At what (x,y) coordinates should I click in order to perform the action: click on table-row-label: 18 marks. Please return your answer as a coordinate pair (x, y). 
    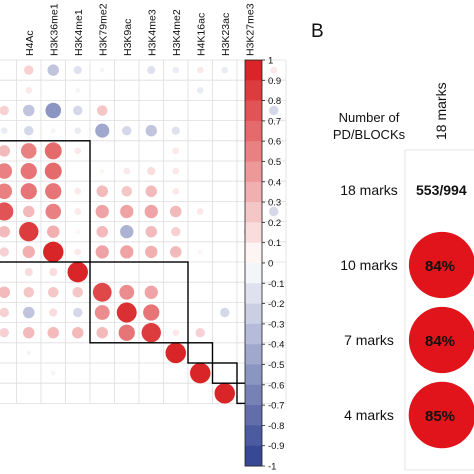
    Looking at the image, I should click on (369, 190).